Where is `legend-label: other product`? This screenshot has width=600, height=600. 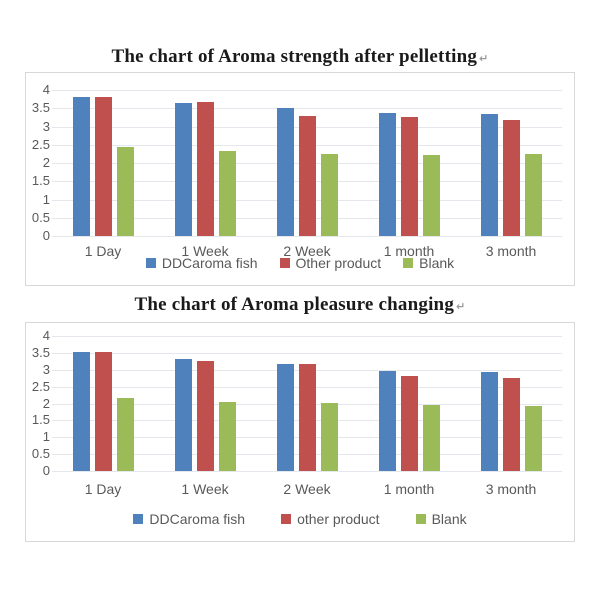
legend-label: other product is located at coordinates (338, 519).